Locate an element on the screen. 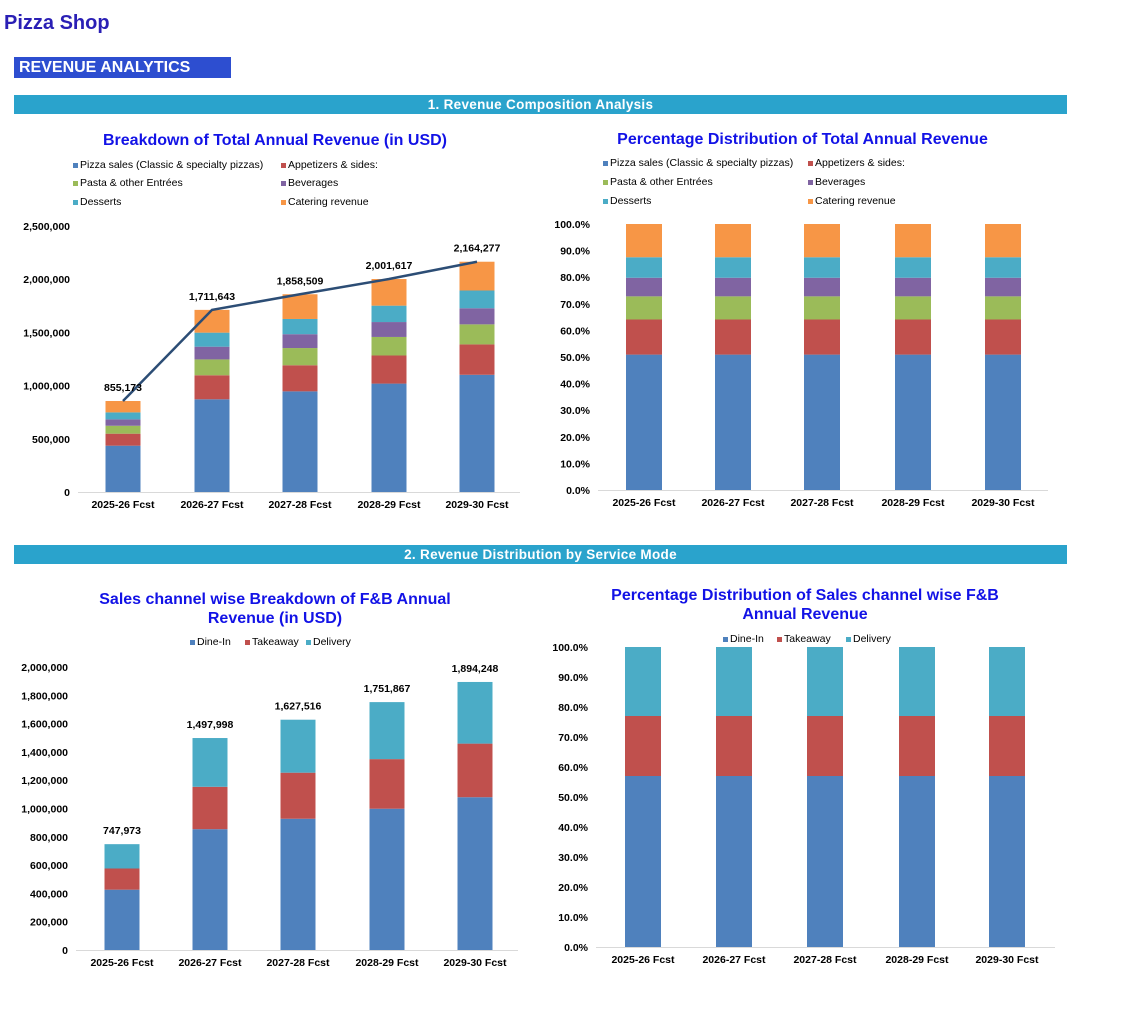 The height and width of the screenshot is (1009, 1125). data-label: 747,973 is located at coordinates (122, 831).